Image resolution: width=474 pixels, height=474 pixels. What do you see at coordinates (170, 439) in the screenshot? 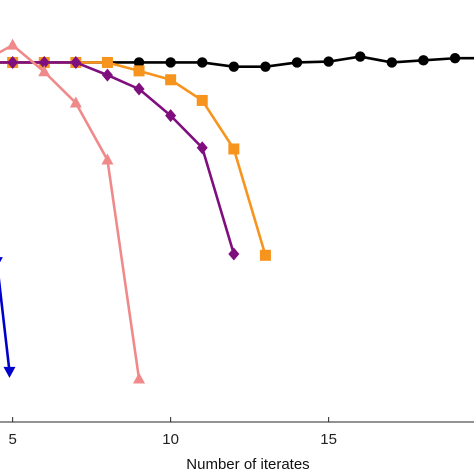
I see `x-tick-label: 10` at bounding box center [170, 439].